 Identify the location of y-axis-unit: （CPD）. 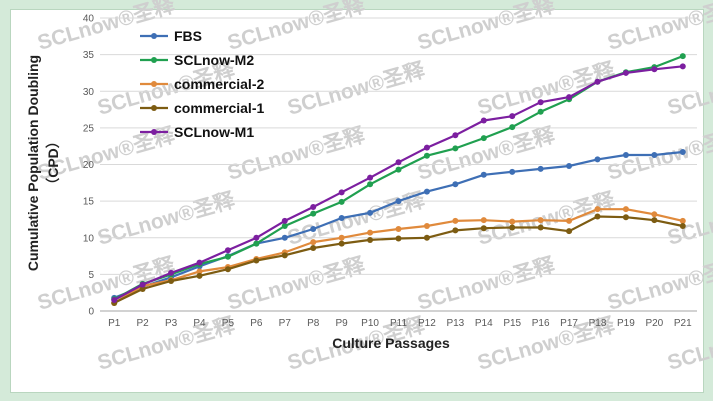
(53, 163).